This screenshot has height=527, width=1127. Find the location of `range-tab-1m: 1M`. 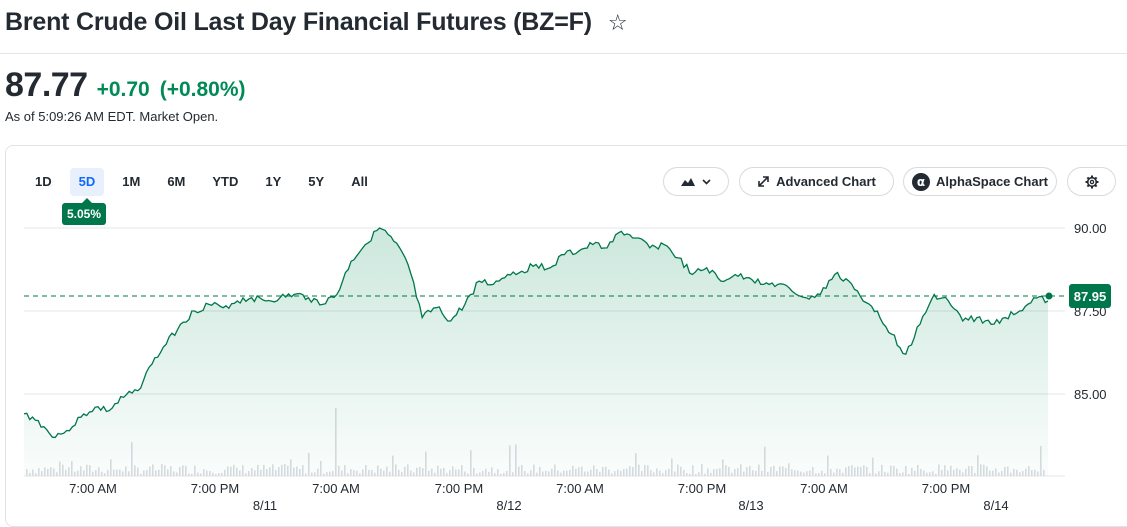

range-tab-1m: 1M is located at coordinates (131, 181).